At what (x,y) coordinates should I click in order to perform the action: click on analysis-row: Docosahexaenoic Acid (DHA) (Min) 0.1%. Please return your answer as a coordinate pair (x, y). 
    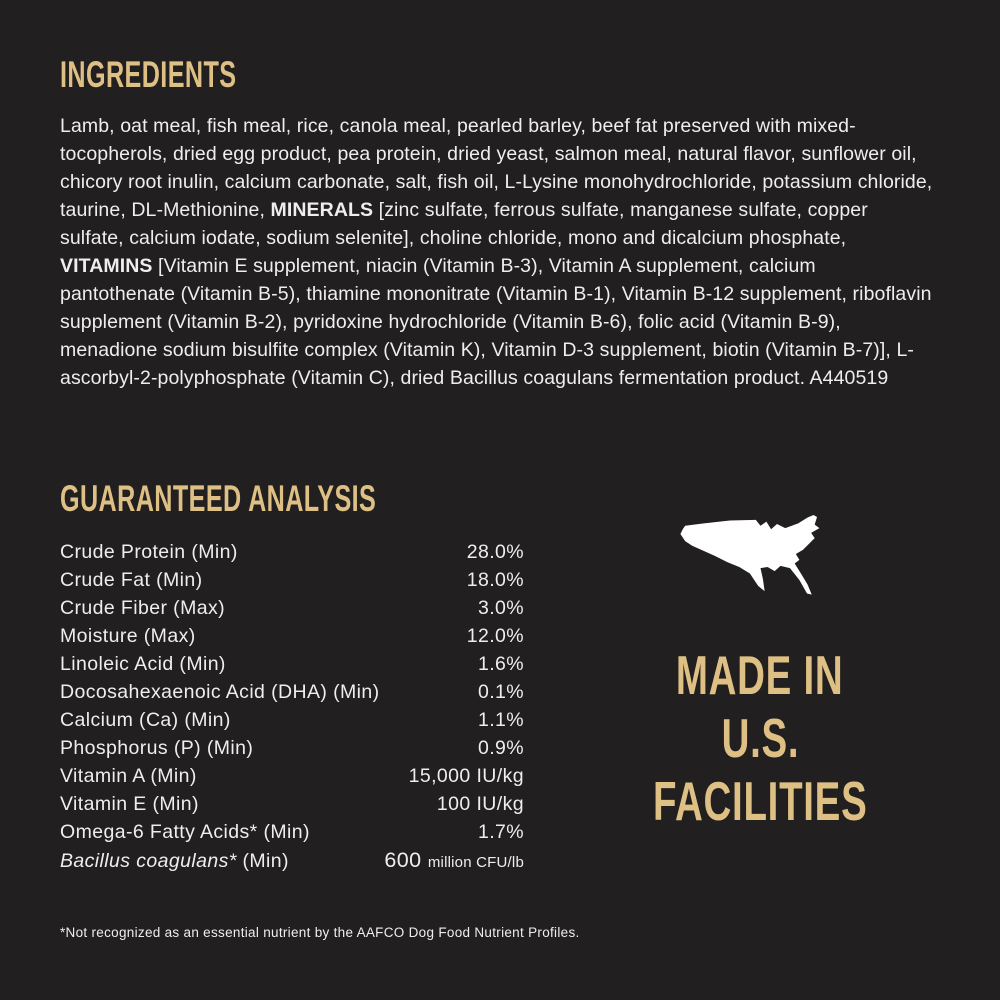
    Looking at the image, I should click on (292, 692).